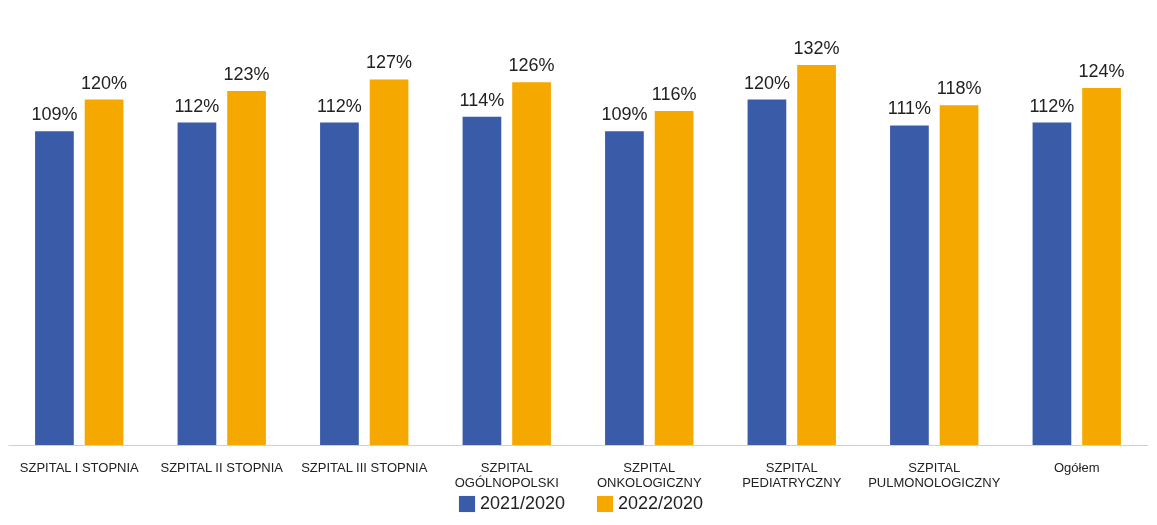 This screenshot has width=1157, height=525. Describe the element at coordinates (222, 467) in the screenshot. I see `x-tick-label: SZPITAL II STOPNIA` at that location.